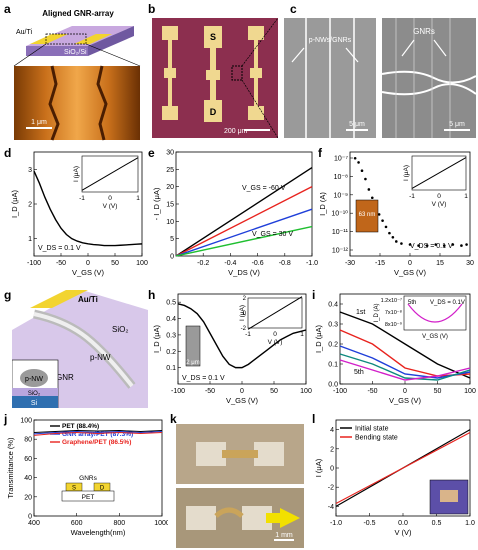 This screenshot has width=478, height=550. Describe the element at coordinates (340, 232) in the screenshot. I see `y-tick-label: 10⁻¹¹` at that location.